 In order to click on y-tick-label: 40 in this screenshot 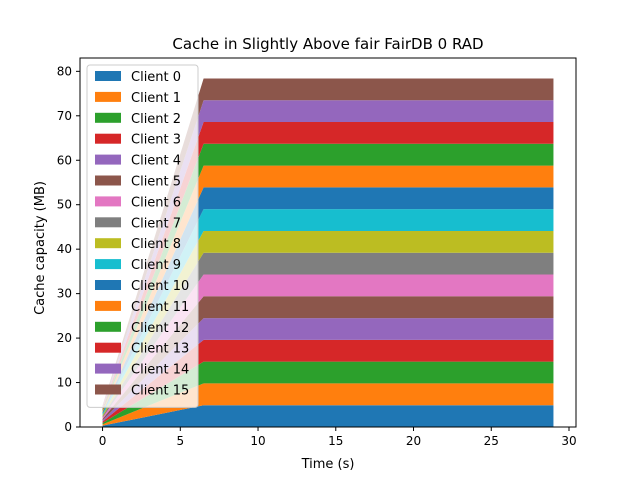, I will do `click(64, 249)`.